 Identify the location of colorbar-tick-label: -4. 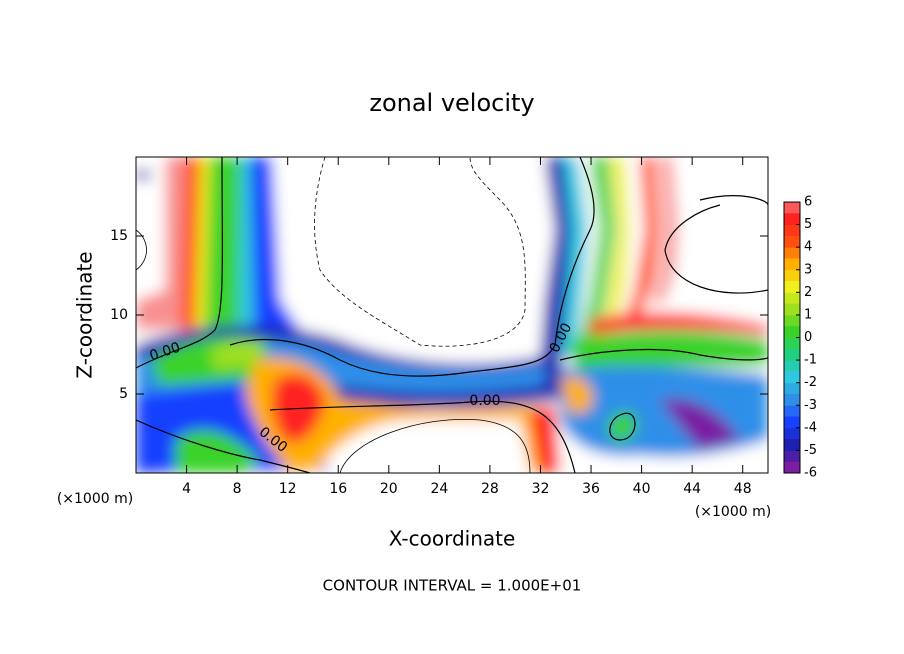
(810, 427).